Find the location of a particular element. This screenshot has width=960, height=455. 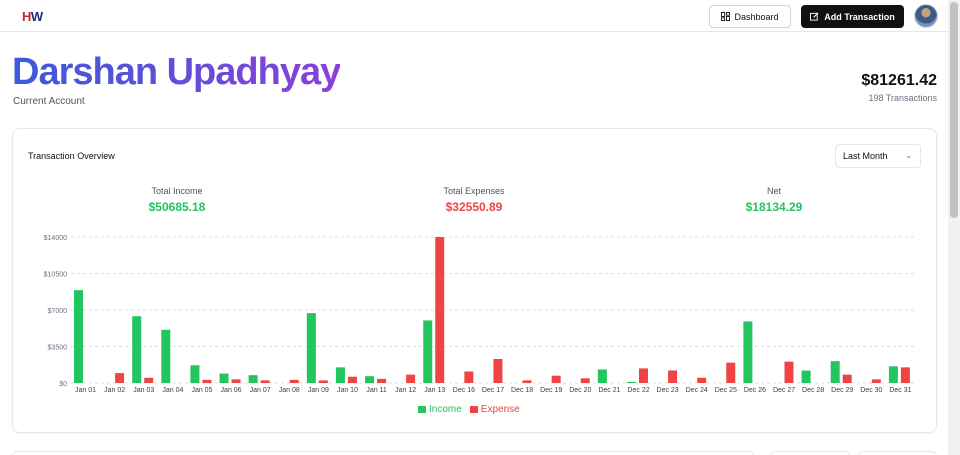

scrollbar-thumb is located at coordinates (954, 110).